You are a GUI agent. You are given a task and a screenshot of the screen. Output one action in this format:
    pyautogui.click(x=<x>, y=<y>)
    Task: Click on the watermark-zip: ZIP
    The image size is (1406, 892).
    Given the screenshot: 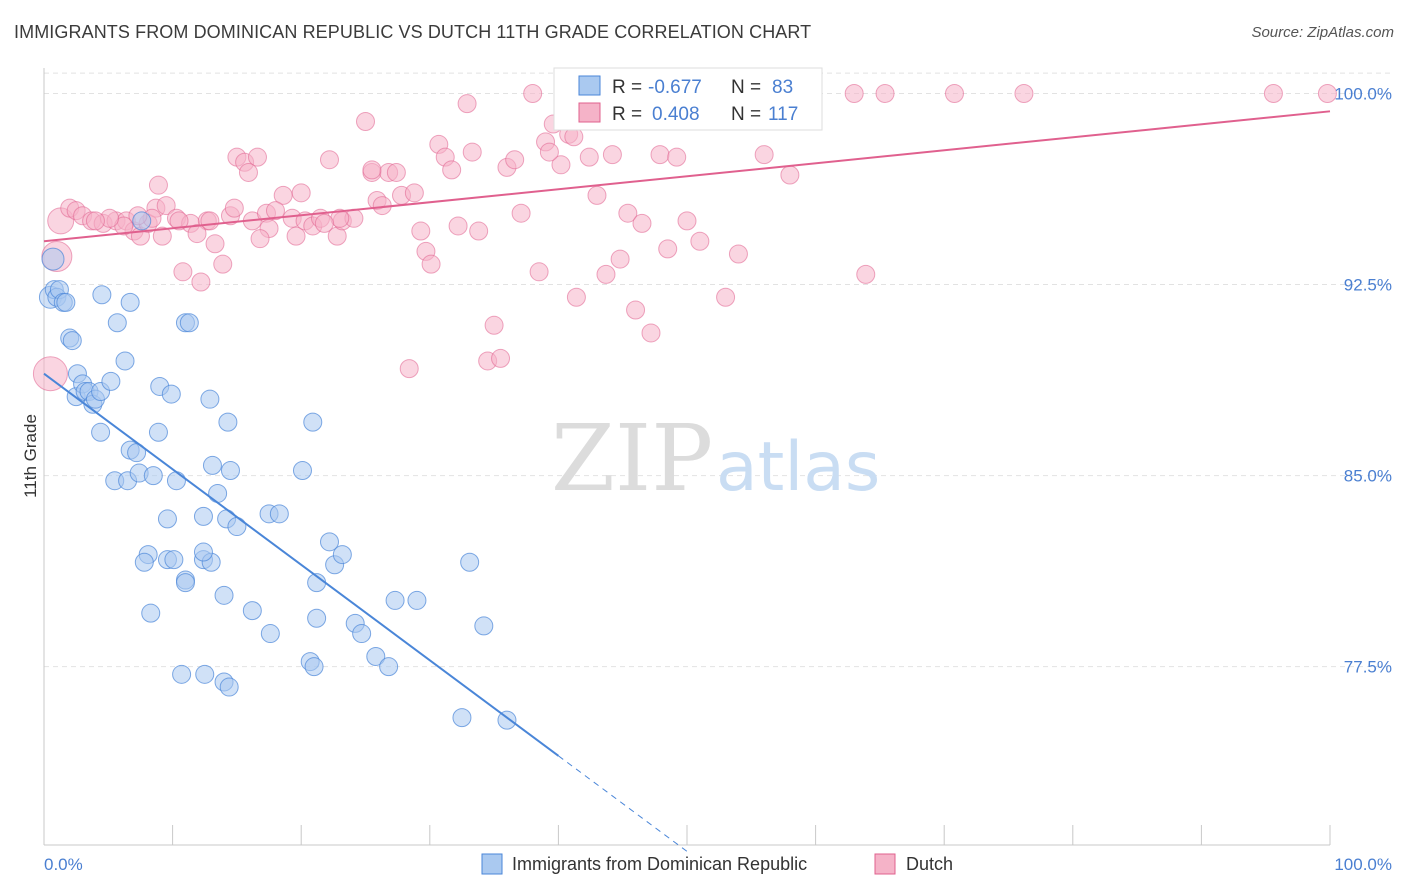 What is the action you would take?
    pyautogui.click(x=632, y=458)
    